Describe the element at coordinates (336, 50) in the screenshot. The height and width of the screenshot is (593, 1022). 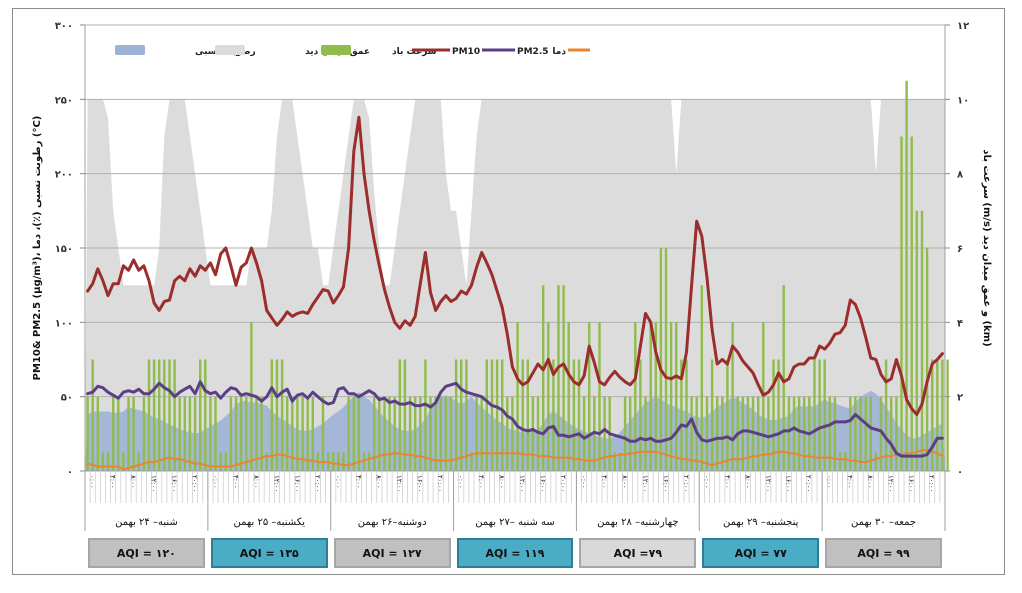
I see `wind-legend-swatch` at that location.